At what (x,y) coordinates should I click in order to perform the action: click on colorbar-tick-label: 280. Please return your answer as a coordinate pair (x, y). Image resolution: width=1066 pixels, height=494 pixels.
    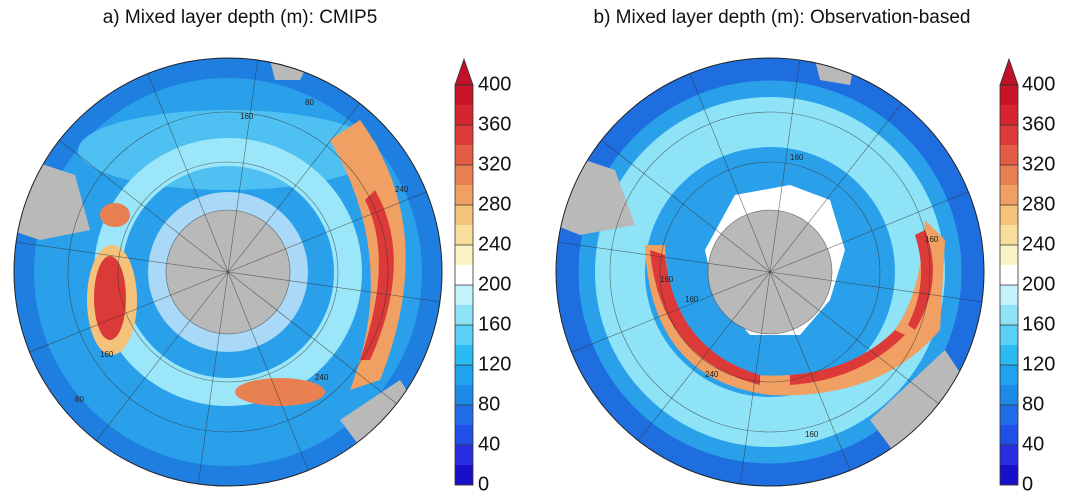
    Looking at the image, I should click on (494, 204).